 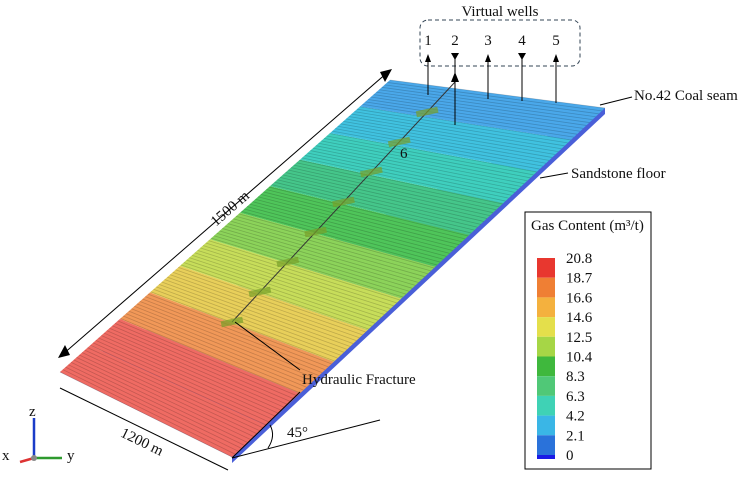 I want to click on legend-label: 10.4, so click(x=579, y=358).